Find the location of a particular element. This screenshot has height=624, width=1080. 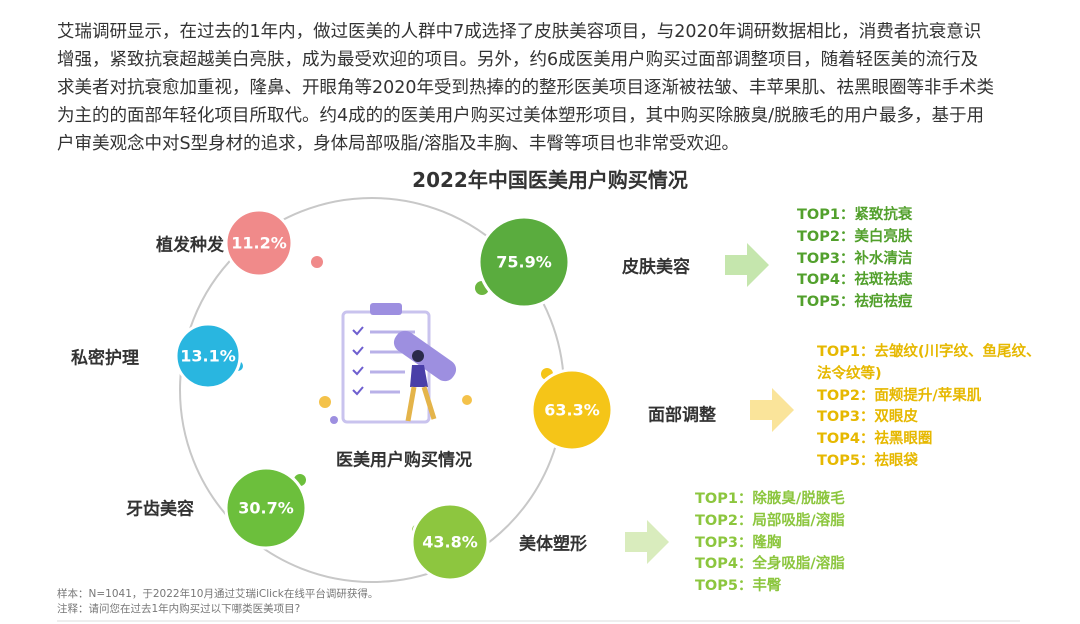

top-item: TOP2：美白亮肤 is located at coordinates (855, 236).